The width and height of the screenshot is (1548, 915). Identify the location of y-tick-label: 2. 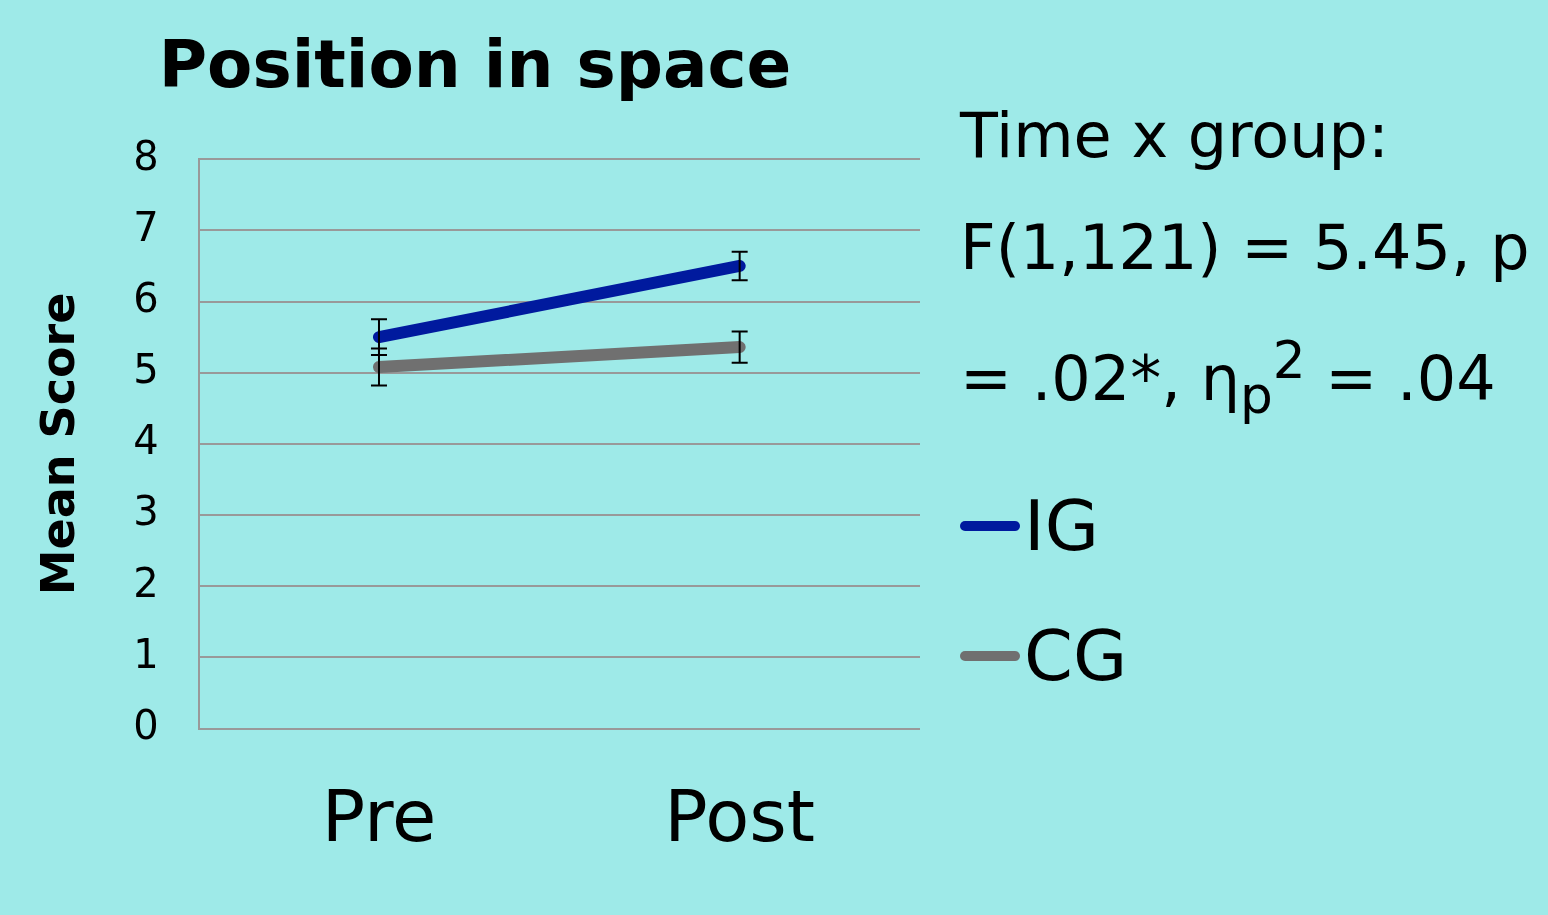
(146, 582).